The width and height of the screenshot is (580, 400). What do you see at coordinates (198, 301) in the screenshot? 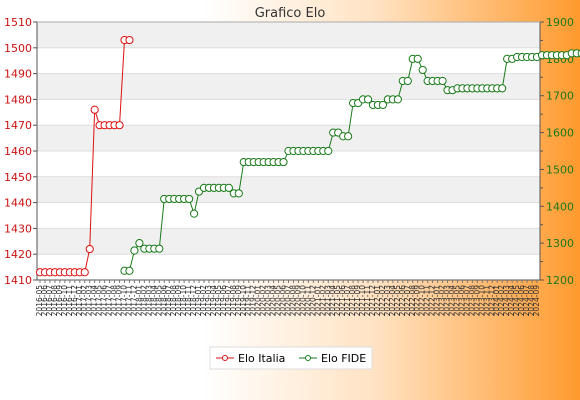
I see `x-tick-label: 2019-01` at bounding box center [198, 301].